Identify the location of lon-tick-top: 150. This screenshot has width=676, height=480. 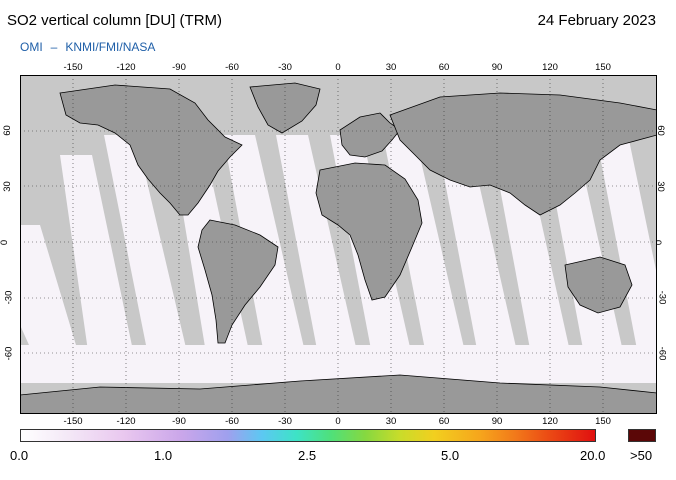
(603, 67).